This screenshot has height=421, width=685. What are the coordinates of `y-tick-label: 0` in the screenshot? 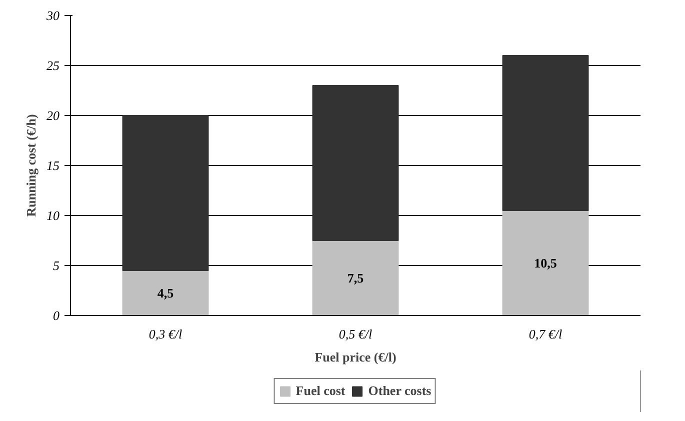 It's located at (56, 315).